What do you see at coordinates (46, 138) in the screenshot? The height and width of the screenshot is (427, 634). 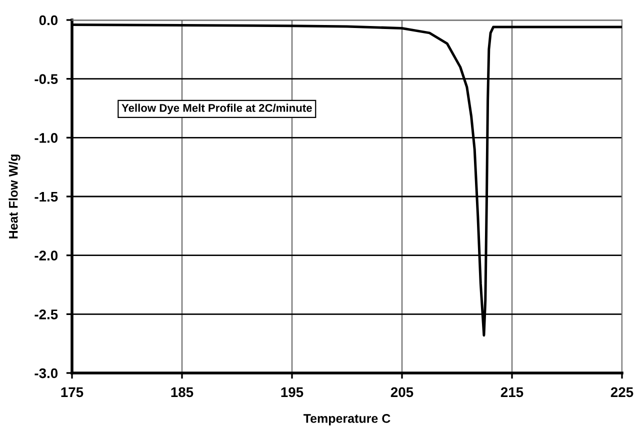 I see `y-tick-label: -1.0` at bounding box center [46, 138].